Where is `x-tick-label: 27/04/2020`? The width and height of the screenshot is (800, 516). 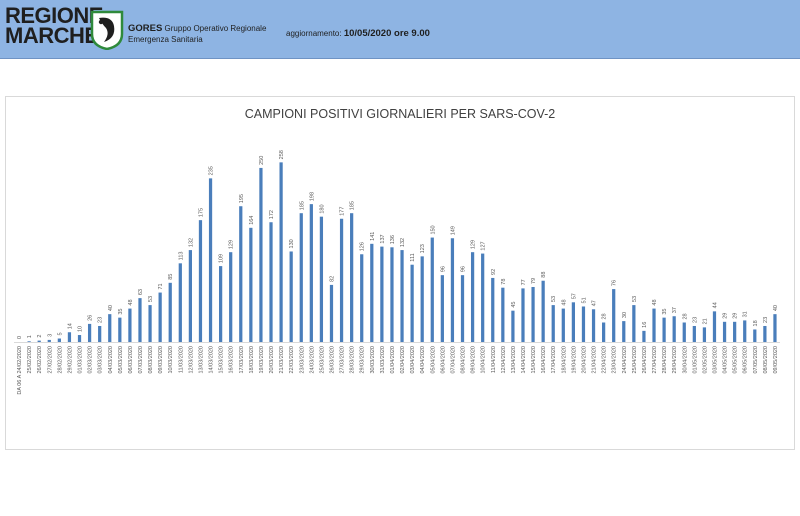
x-tick-label: 27/04/2020 is located at coordinates (655, 360).